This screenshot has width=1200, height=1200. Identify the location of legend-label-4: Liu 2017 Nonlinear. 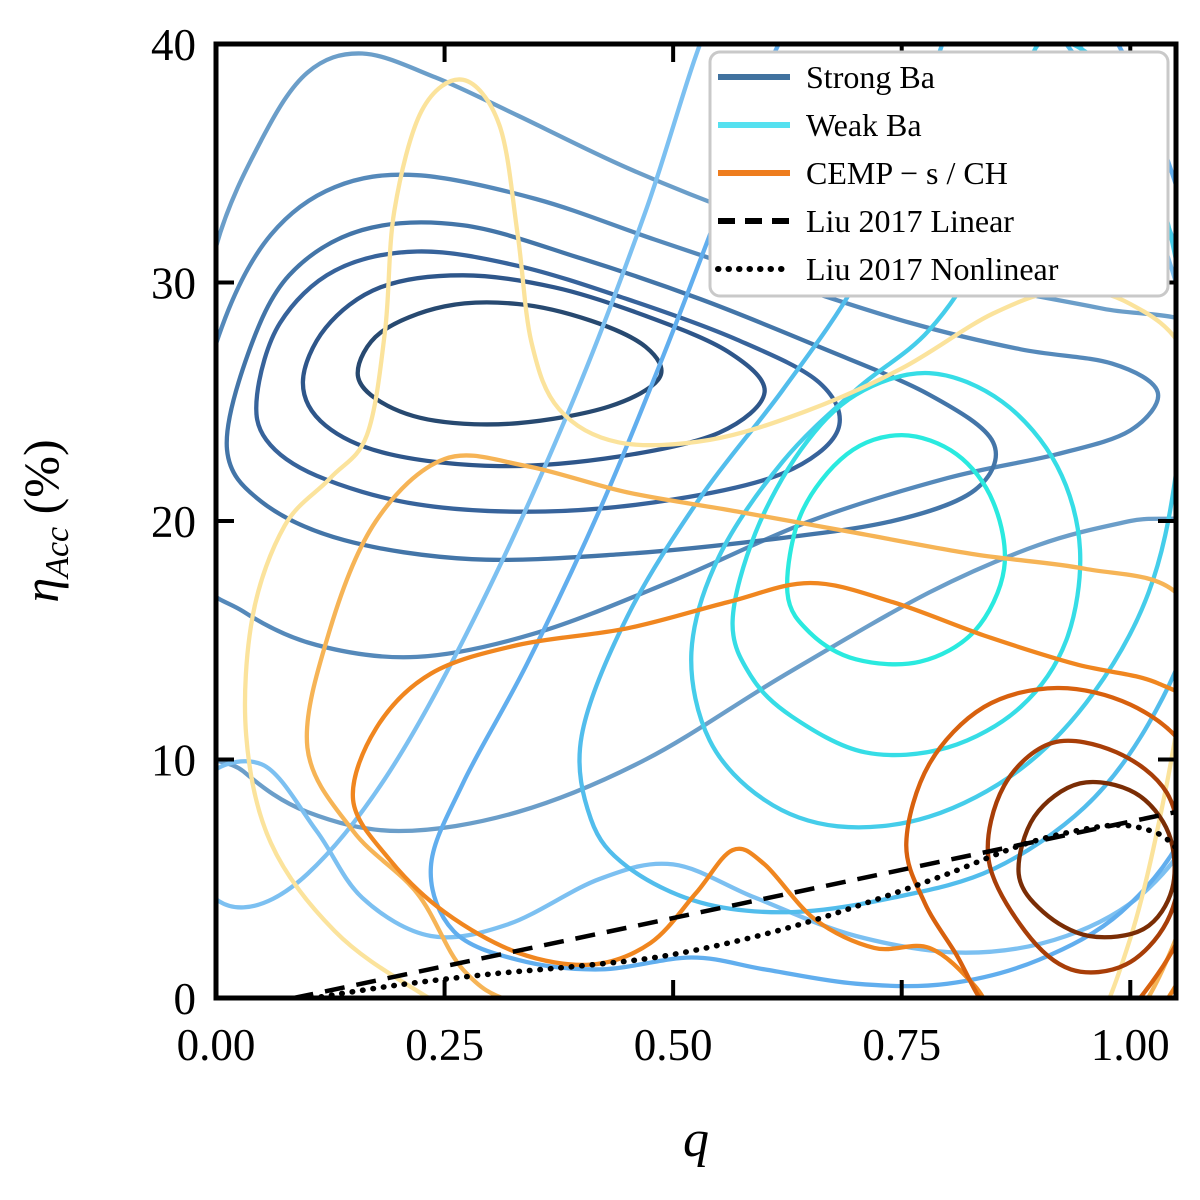
(932, 269).